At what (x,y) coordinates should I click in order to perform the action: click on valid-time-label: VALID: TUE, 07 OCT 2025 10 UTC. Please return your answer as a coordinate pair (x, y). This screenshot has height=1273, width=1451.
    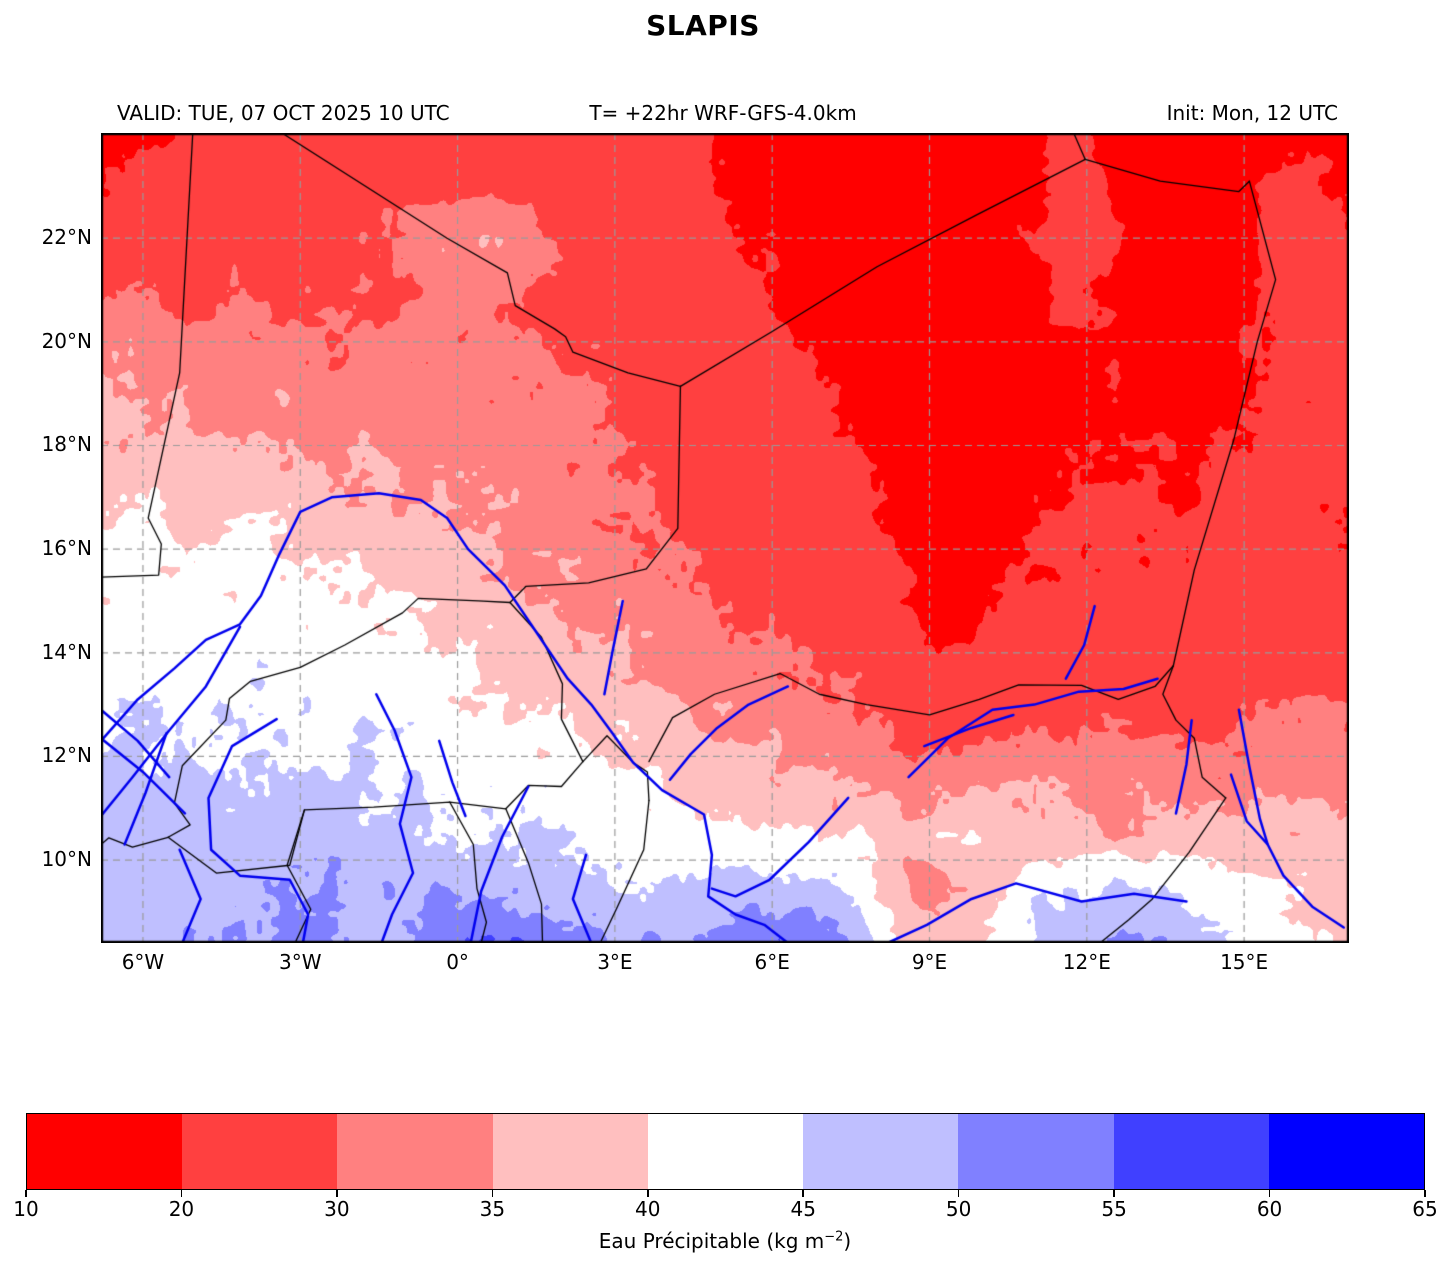
    Looking at the image, I should click on (283, 113).